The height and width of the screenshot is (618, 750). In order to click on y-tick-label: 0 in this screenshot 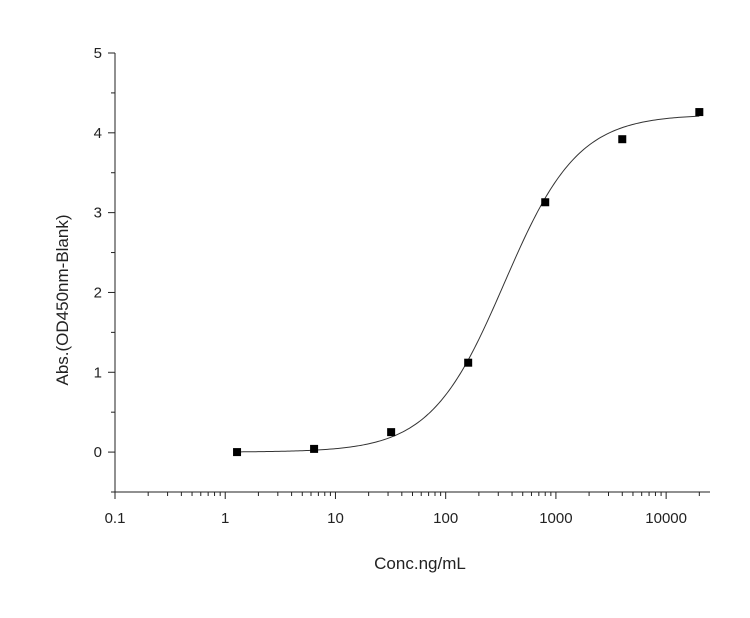, I will do `click(98, 452)`.